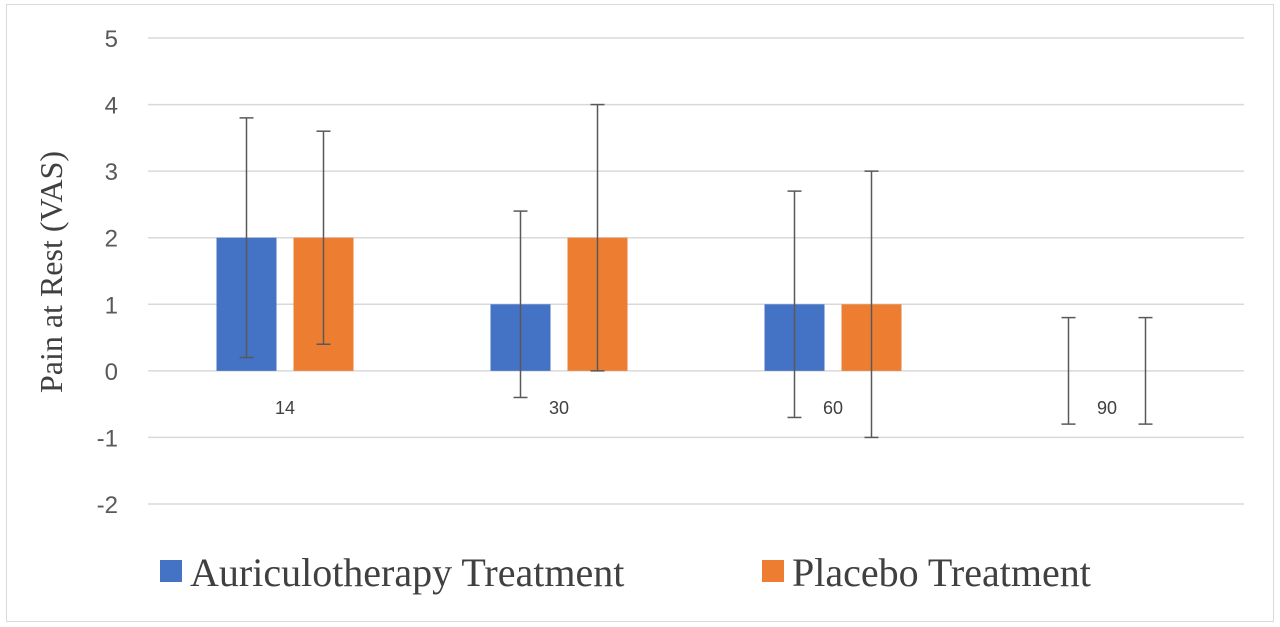 Image resolution: width=1280 pixels, height=627 pixels. I want to click on y-tick-label: 2, so click(111, 239).